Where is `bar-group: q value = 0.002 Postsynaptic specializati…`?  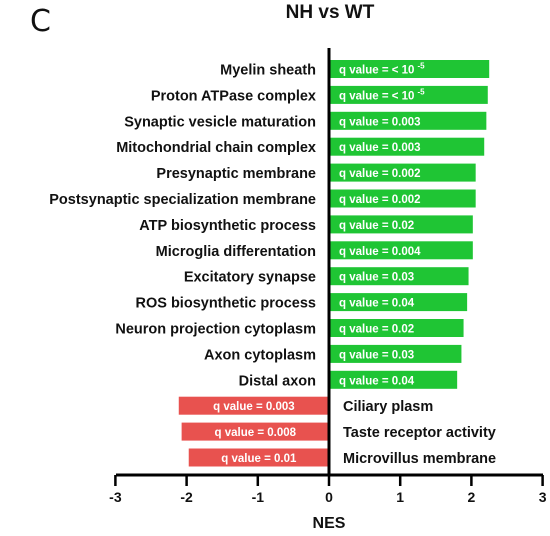
bar-group: q value = 0.002 Postsynaptic specializati… is located at coordinates (262, 198).